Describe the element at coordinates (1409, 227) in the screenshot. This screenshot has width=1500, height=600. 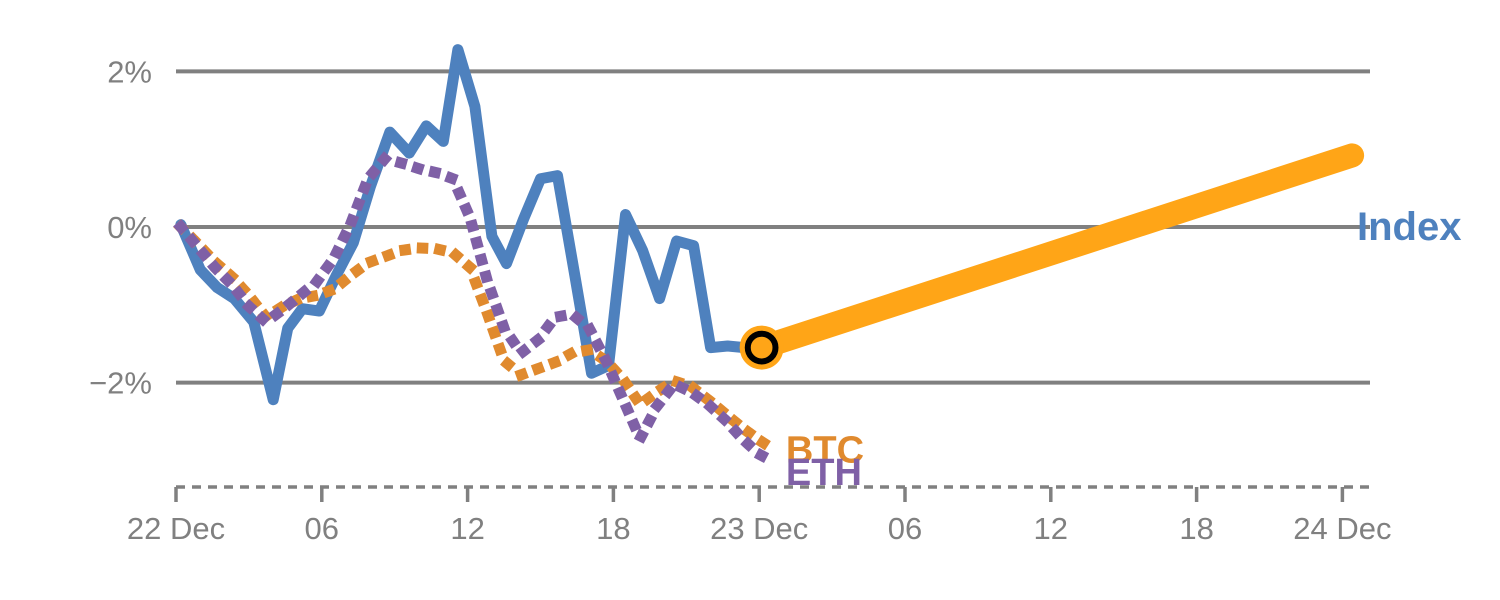
I see `index-label: Index` at that location.